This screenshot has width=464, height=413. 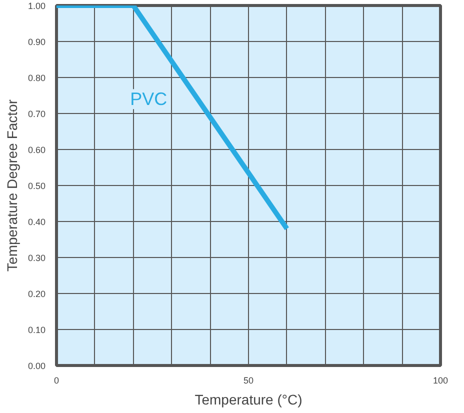 What do you see at coordinates (248, 400) in the screenshot?
I see `x-axis-title: Temperature (°C)` at bounding box center [248, 400].